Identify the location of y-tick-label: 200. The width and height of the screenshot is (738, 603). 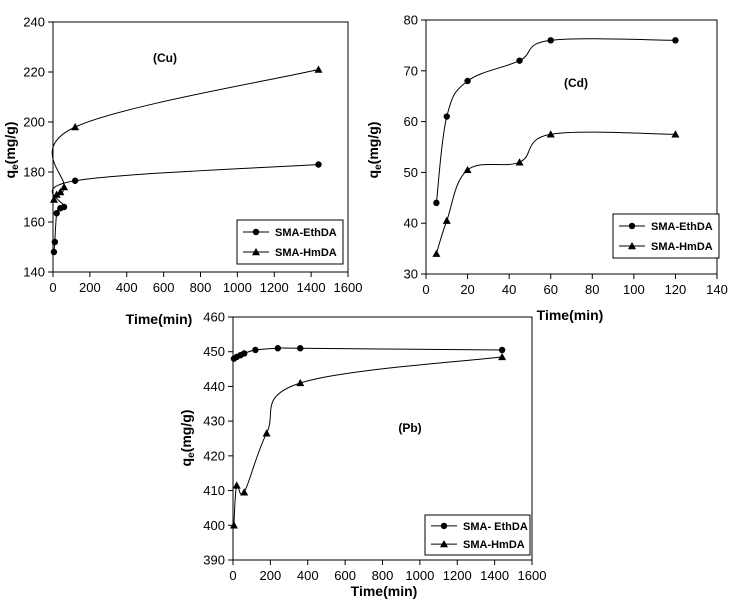
(34, 122).